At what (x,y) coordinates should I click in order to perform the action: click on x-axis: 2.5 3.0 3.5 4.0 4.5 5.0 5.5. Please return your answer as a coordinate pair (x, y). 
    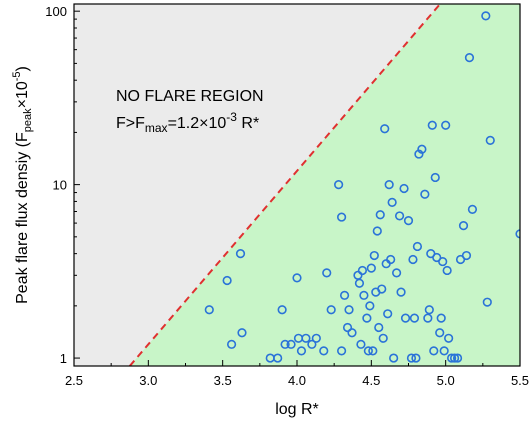
    Looking at the image, I should click on (297, 374).